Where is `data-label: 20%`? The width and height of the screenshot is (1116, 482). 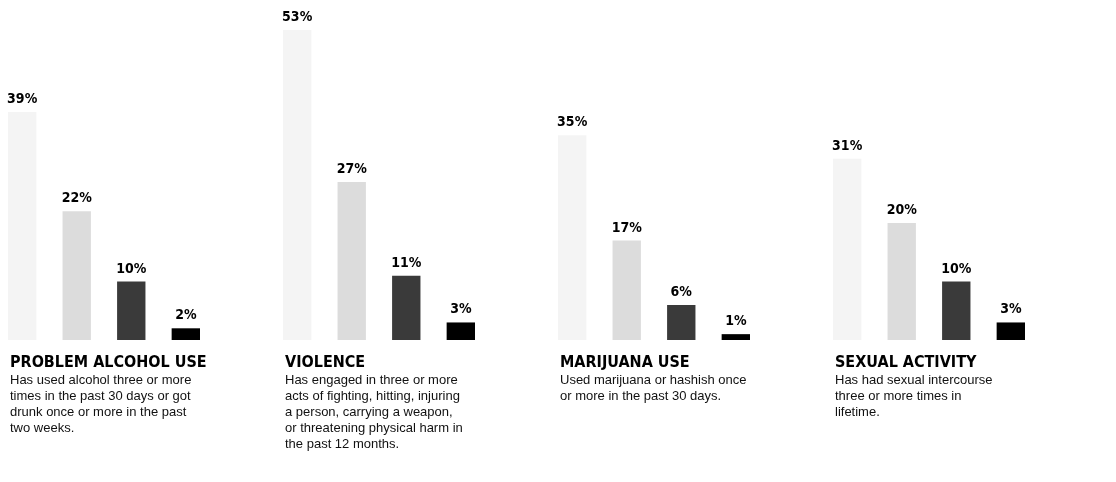 data-label: 20% is located at coordinates (902, 209).